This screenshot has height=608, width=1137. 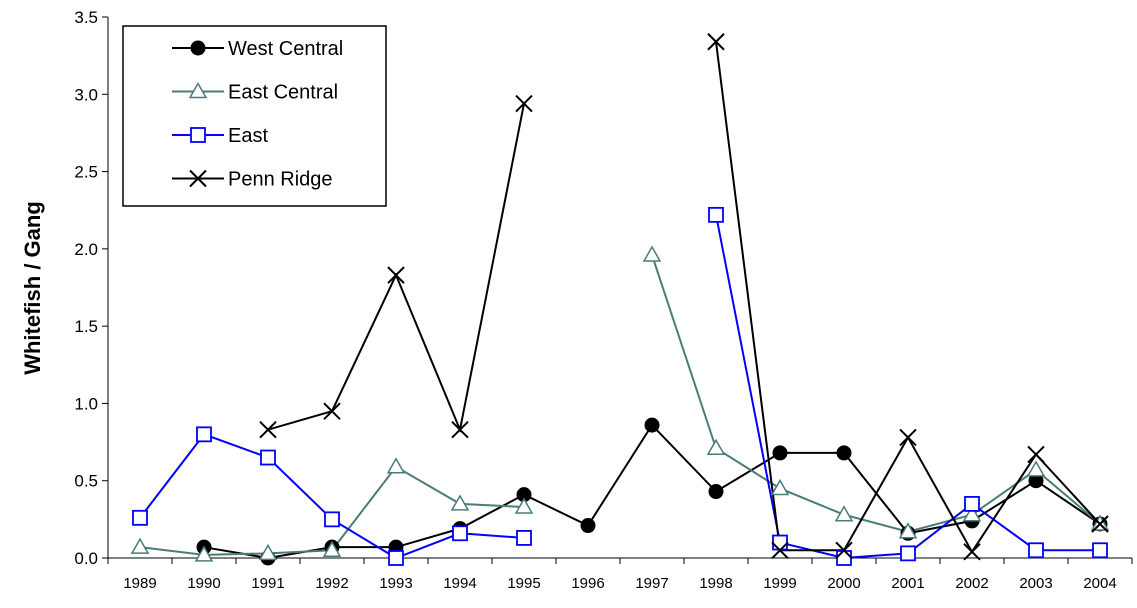 What do you see at coordinates (139, 583) in the screenshot?
I see `x-tick-label: 1989` at bounding box center [139, 583].